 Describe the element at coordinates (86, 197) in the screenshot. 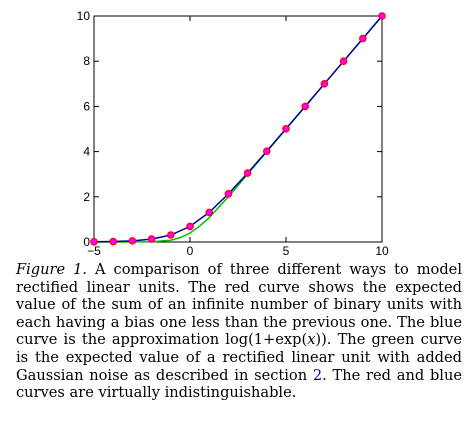

I see `y-tick-label: 2` at that location.